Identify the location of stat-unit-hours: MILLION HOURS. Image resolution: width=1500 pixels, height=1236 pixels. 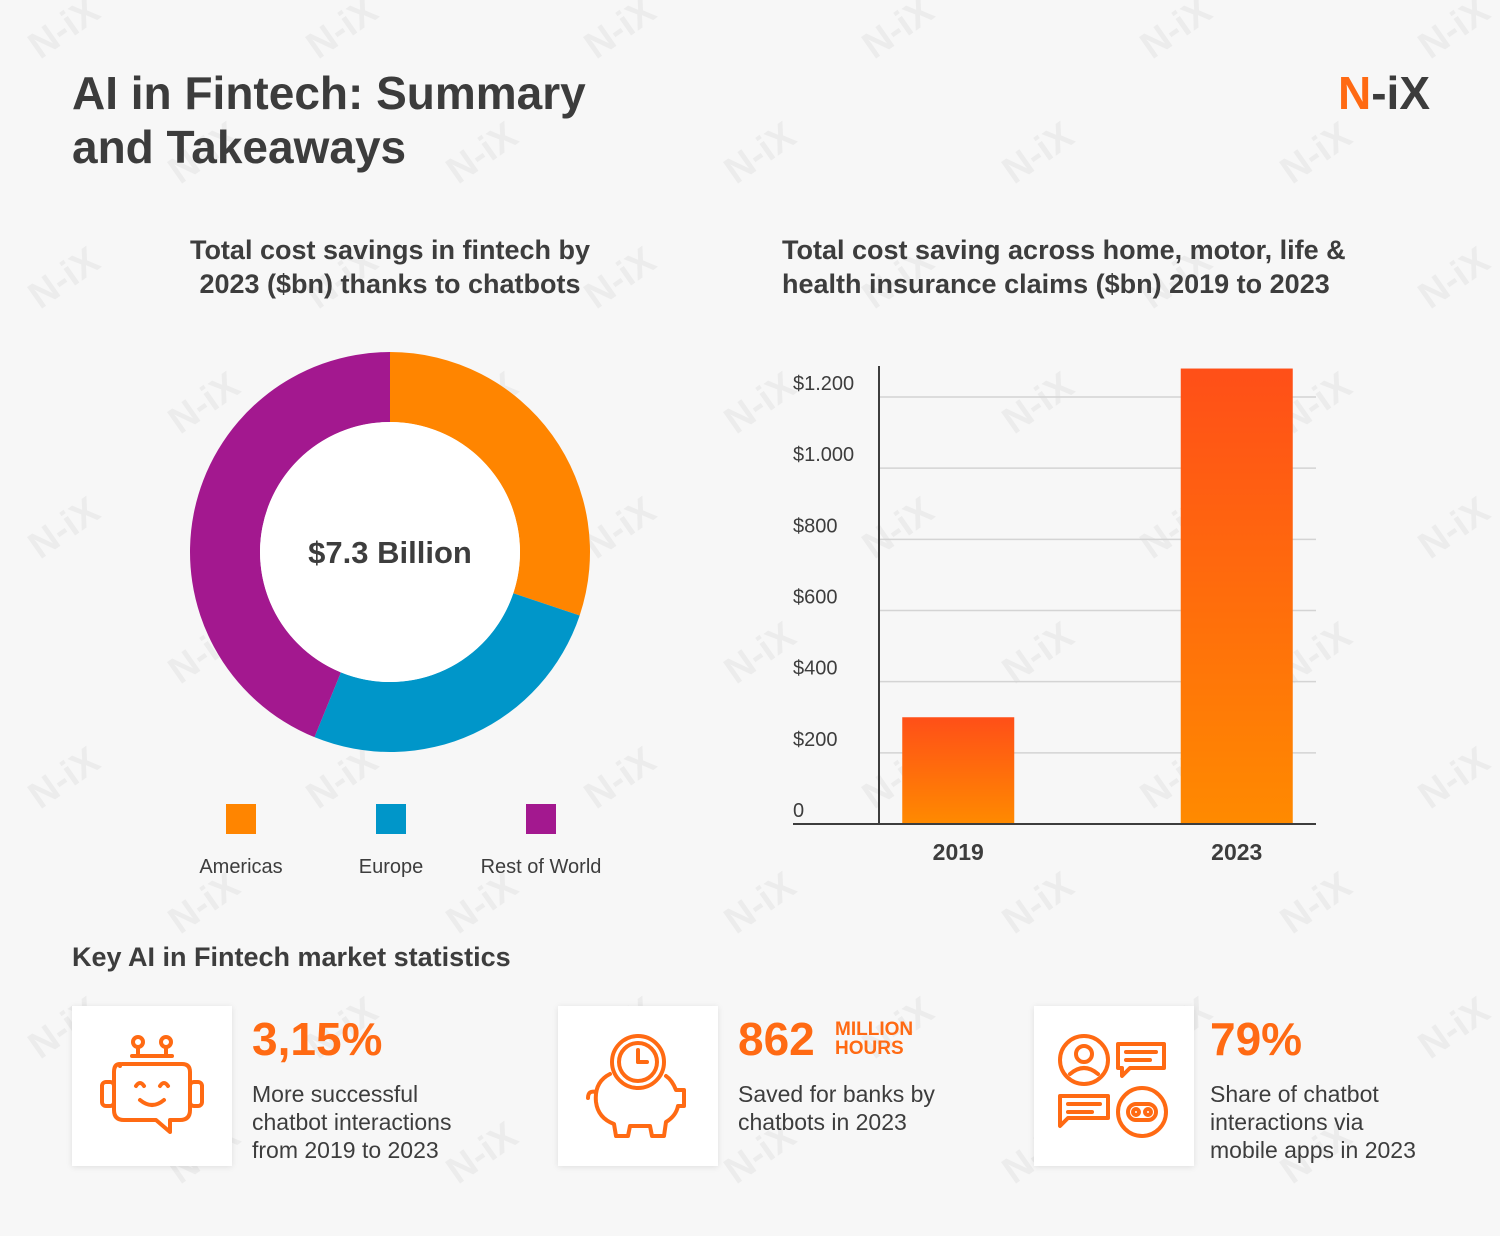
(874, 1039).